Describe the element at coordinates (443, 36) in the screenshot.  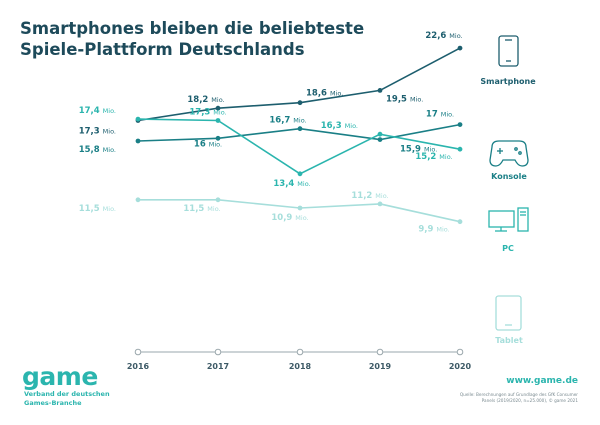
I see `data-label-smartphone: 22,6 Mio.` at that location.